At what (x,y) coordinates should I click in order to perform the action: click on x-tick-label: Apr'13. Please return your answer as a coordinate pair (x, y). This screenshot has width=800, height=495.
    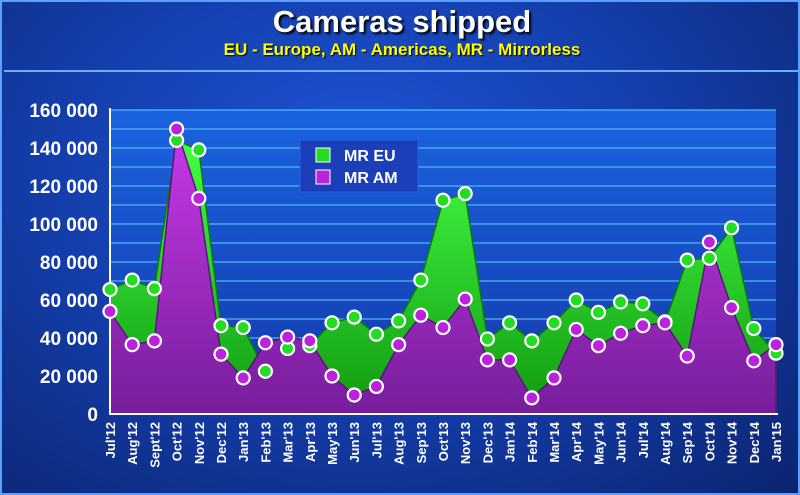
    Looking at the image, I should click on (310, 442).